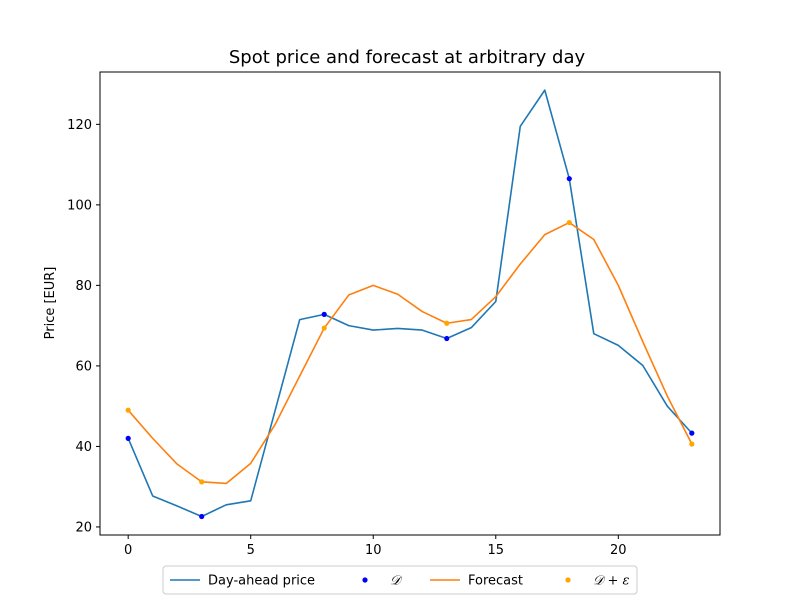 This screenshot has width=800, height=600. What do you see at coordinates (79, 125) in the screenshot?
I see `y-tick-label: 120` at bounding box center [79, 125].